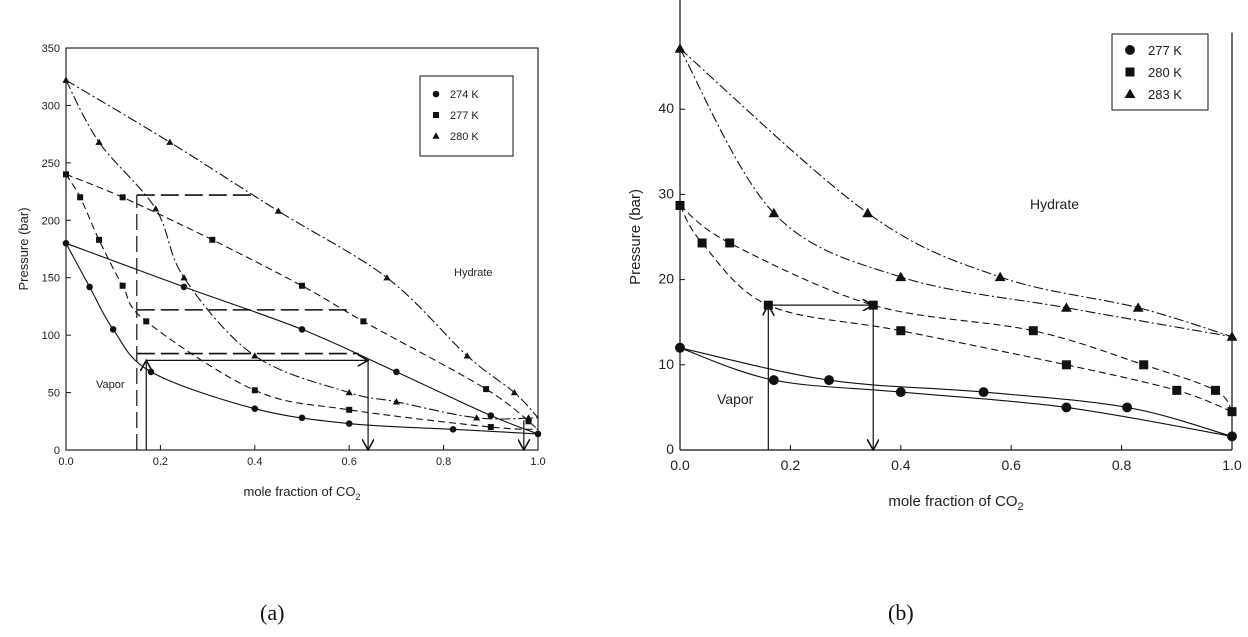 This screenshot has width=1248, height=637. Describe the element at coordinates (1054, 204) in the screenshot. I see `region-label-hydrate: Hydrate` at that location.